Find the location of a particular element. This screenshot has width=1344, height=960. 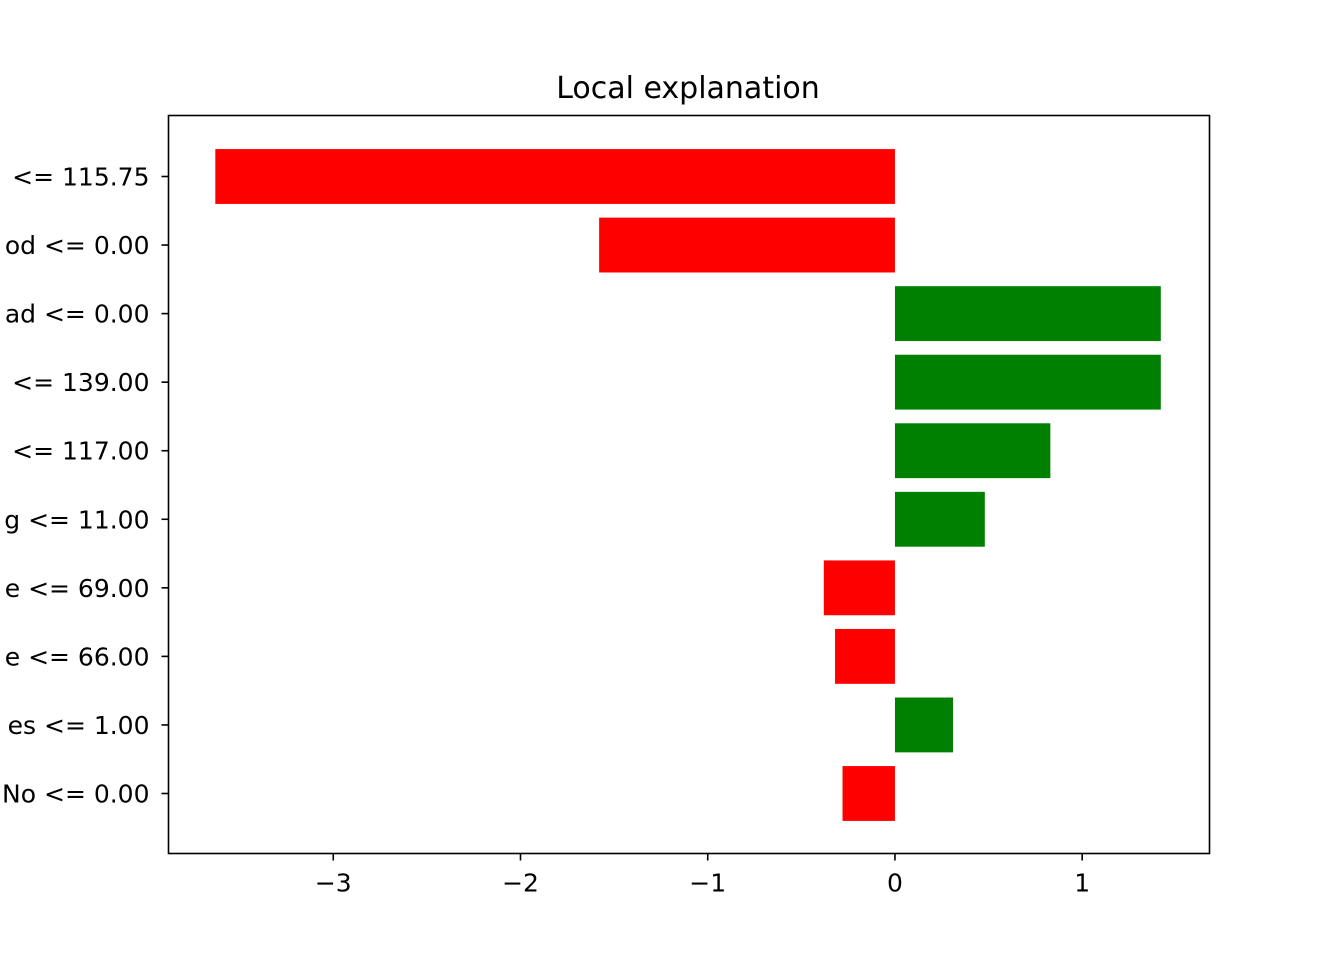

y-tick-label: g <= 11.00 is located at coordinates (76, 519).